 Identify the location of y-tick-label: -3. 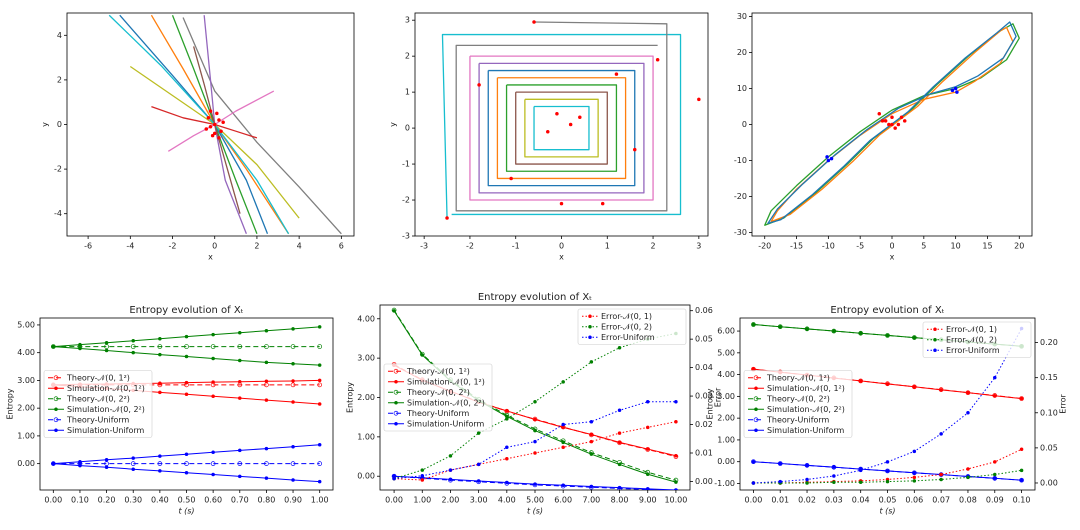
(406, 236).